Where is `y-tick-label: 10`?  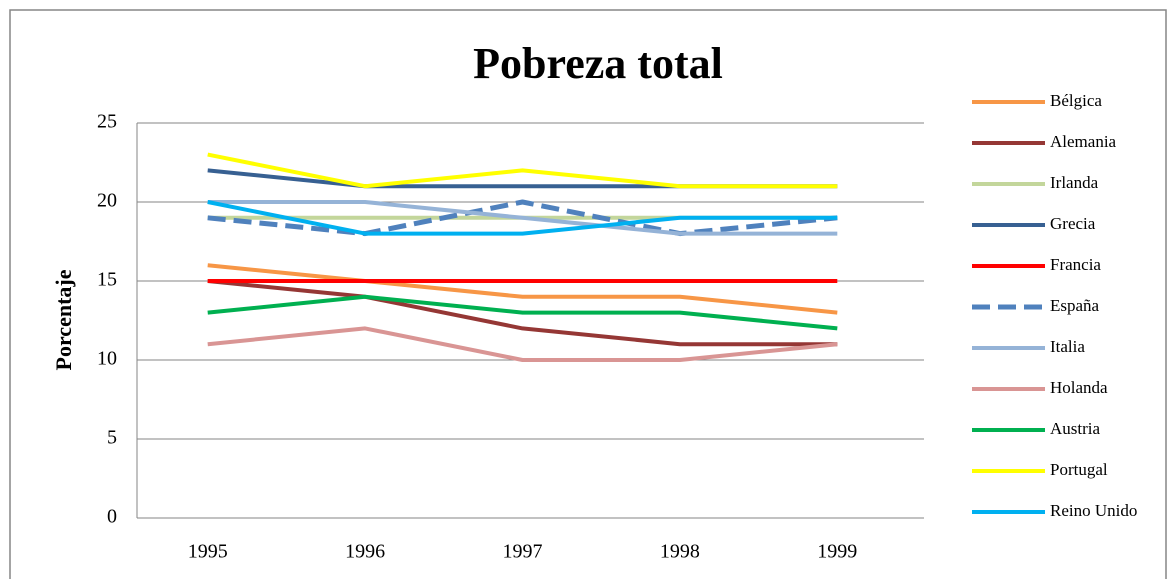 y-tick-label: 10 is located at coordinates (107, 359).